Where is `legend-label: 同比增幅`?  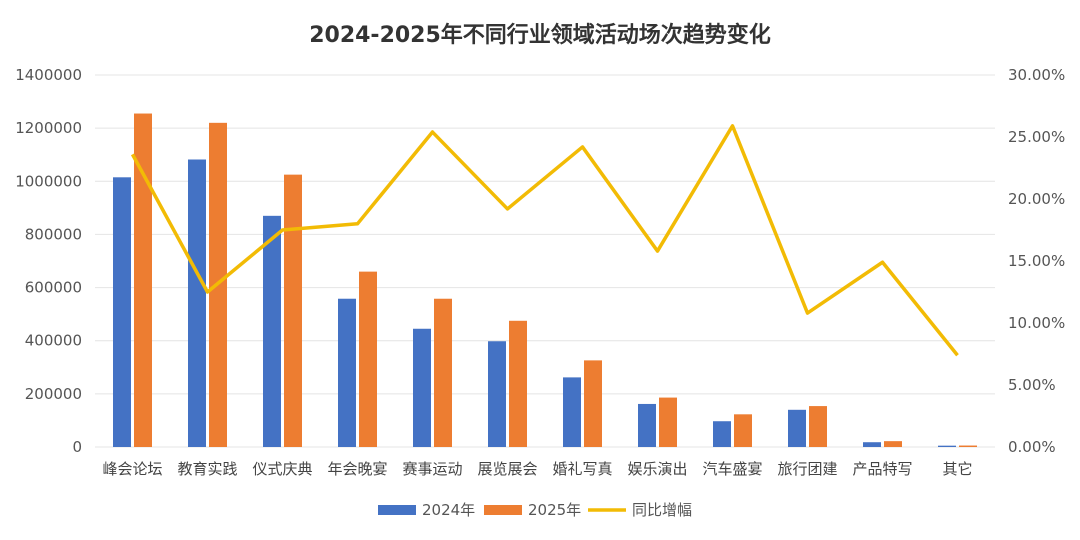 legend-label: 同比增幅 is located at coordinates (662, 510).